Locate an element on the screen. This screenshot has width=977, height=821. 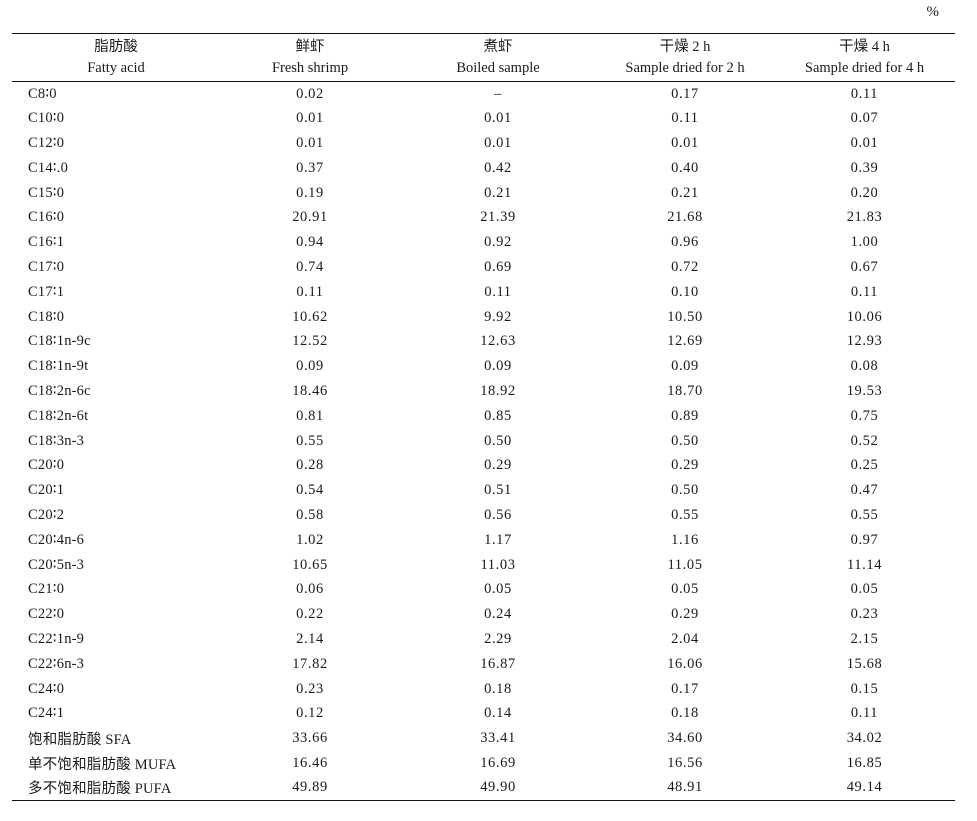
fatty-acid-name-cell: C18∶1n-9t is located at coordinates (58, 366).